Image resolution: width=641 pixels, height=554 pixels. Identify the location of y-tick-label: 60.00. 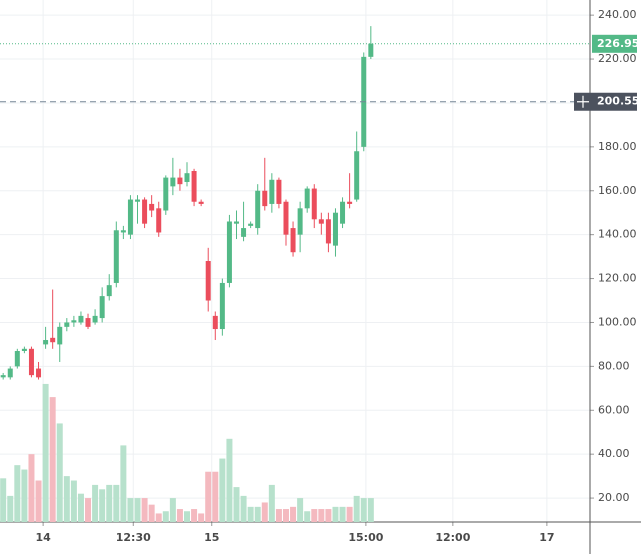
(614, 409).